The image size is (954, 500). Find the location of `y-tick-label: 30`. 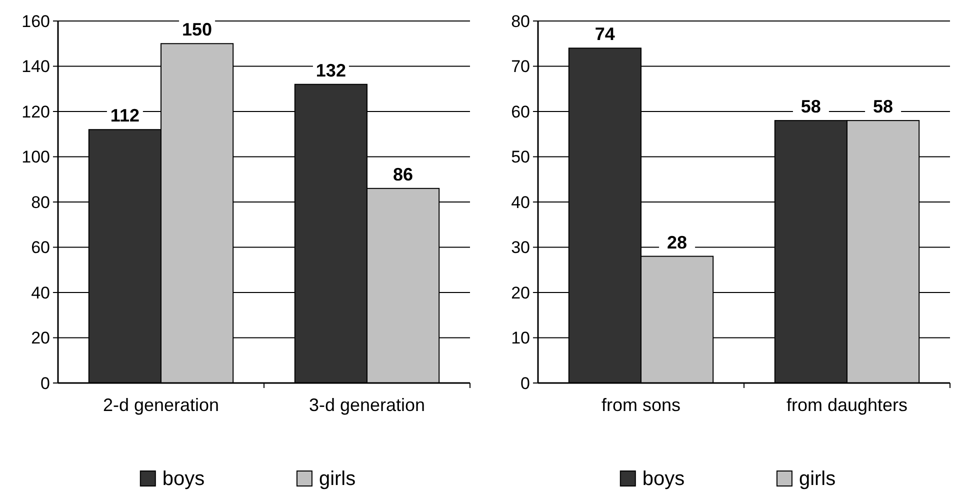

y-tick-label: 30 is located at coordinates (520, 248).